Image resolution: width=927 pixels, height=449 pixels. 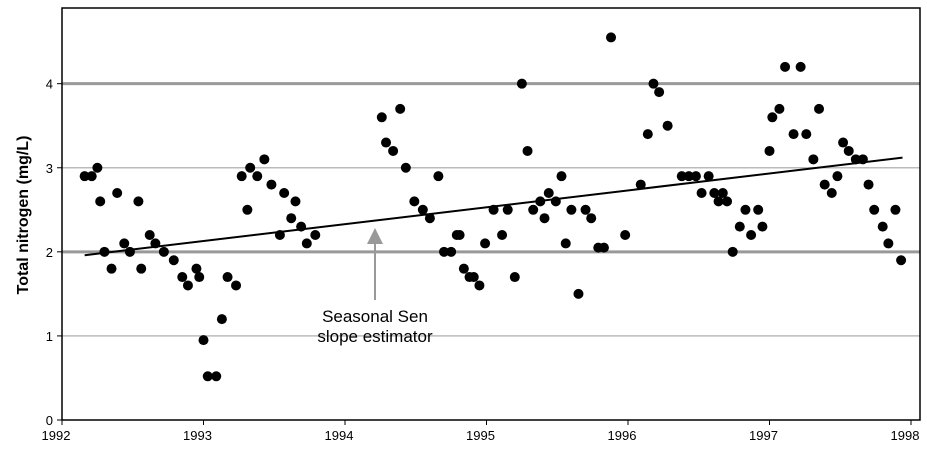 I want to click on x-tick-label: 1995, so click(x=480, y=435).